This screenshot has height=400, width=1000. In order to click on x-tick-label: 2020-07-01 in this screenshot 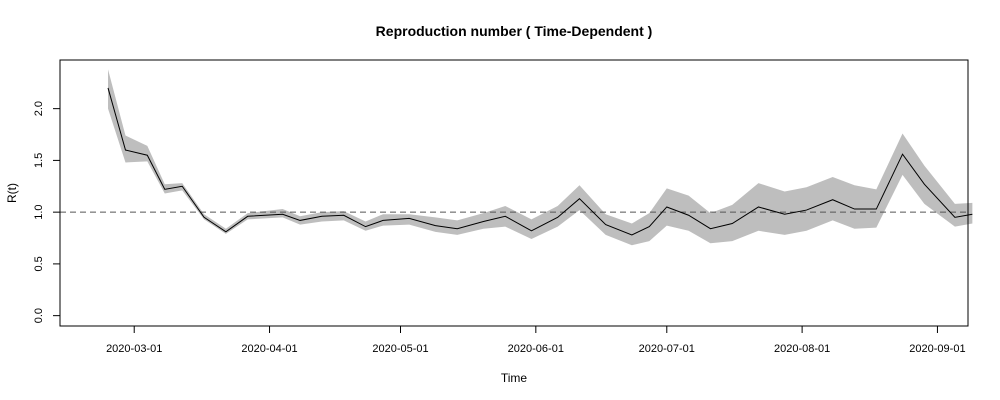, I will do `click(667, 349)`.